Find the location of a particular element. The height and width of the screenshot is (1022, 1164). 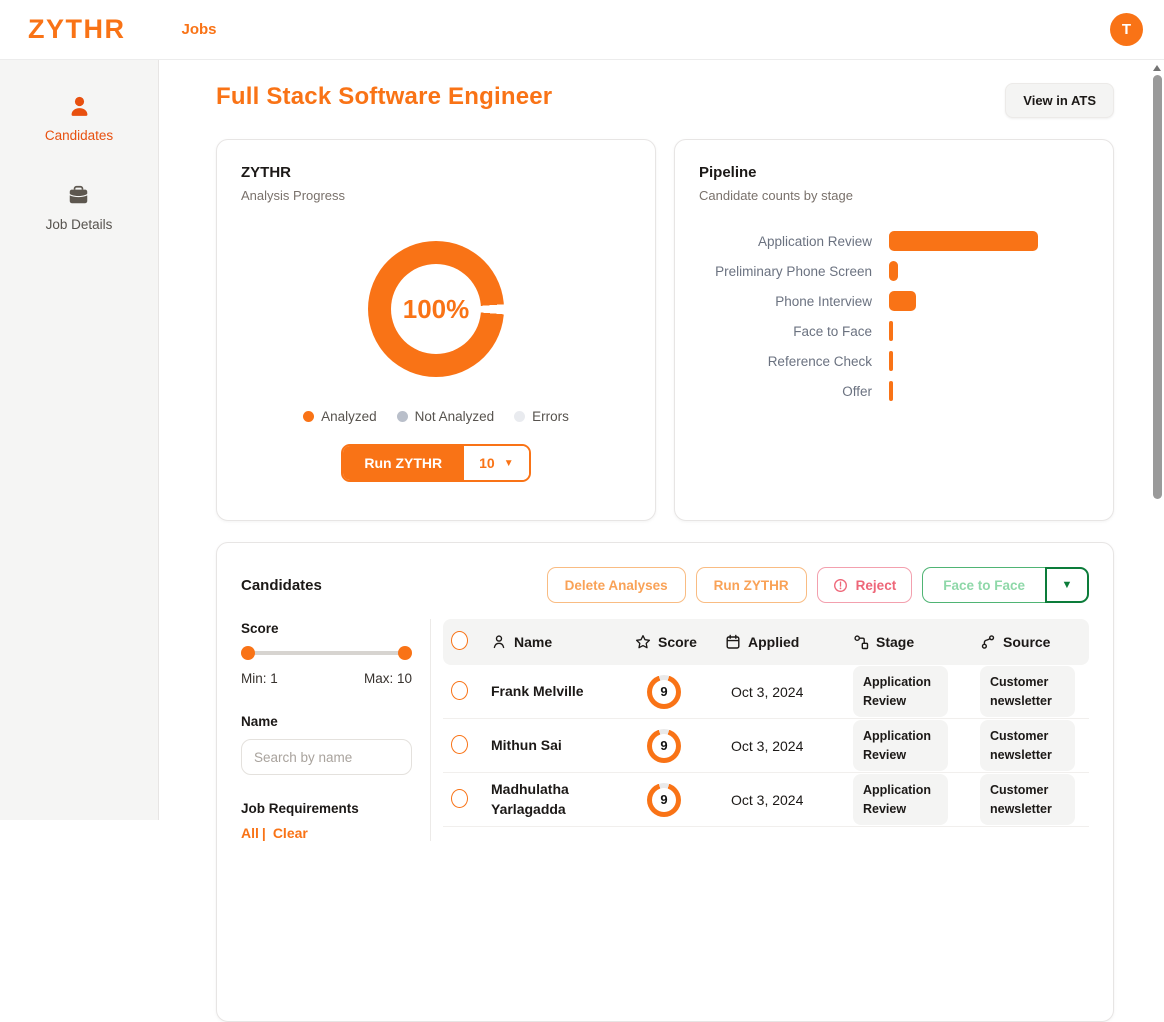

column-header-name: Name is located at coordinates (563, 642).